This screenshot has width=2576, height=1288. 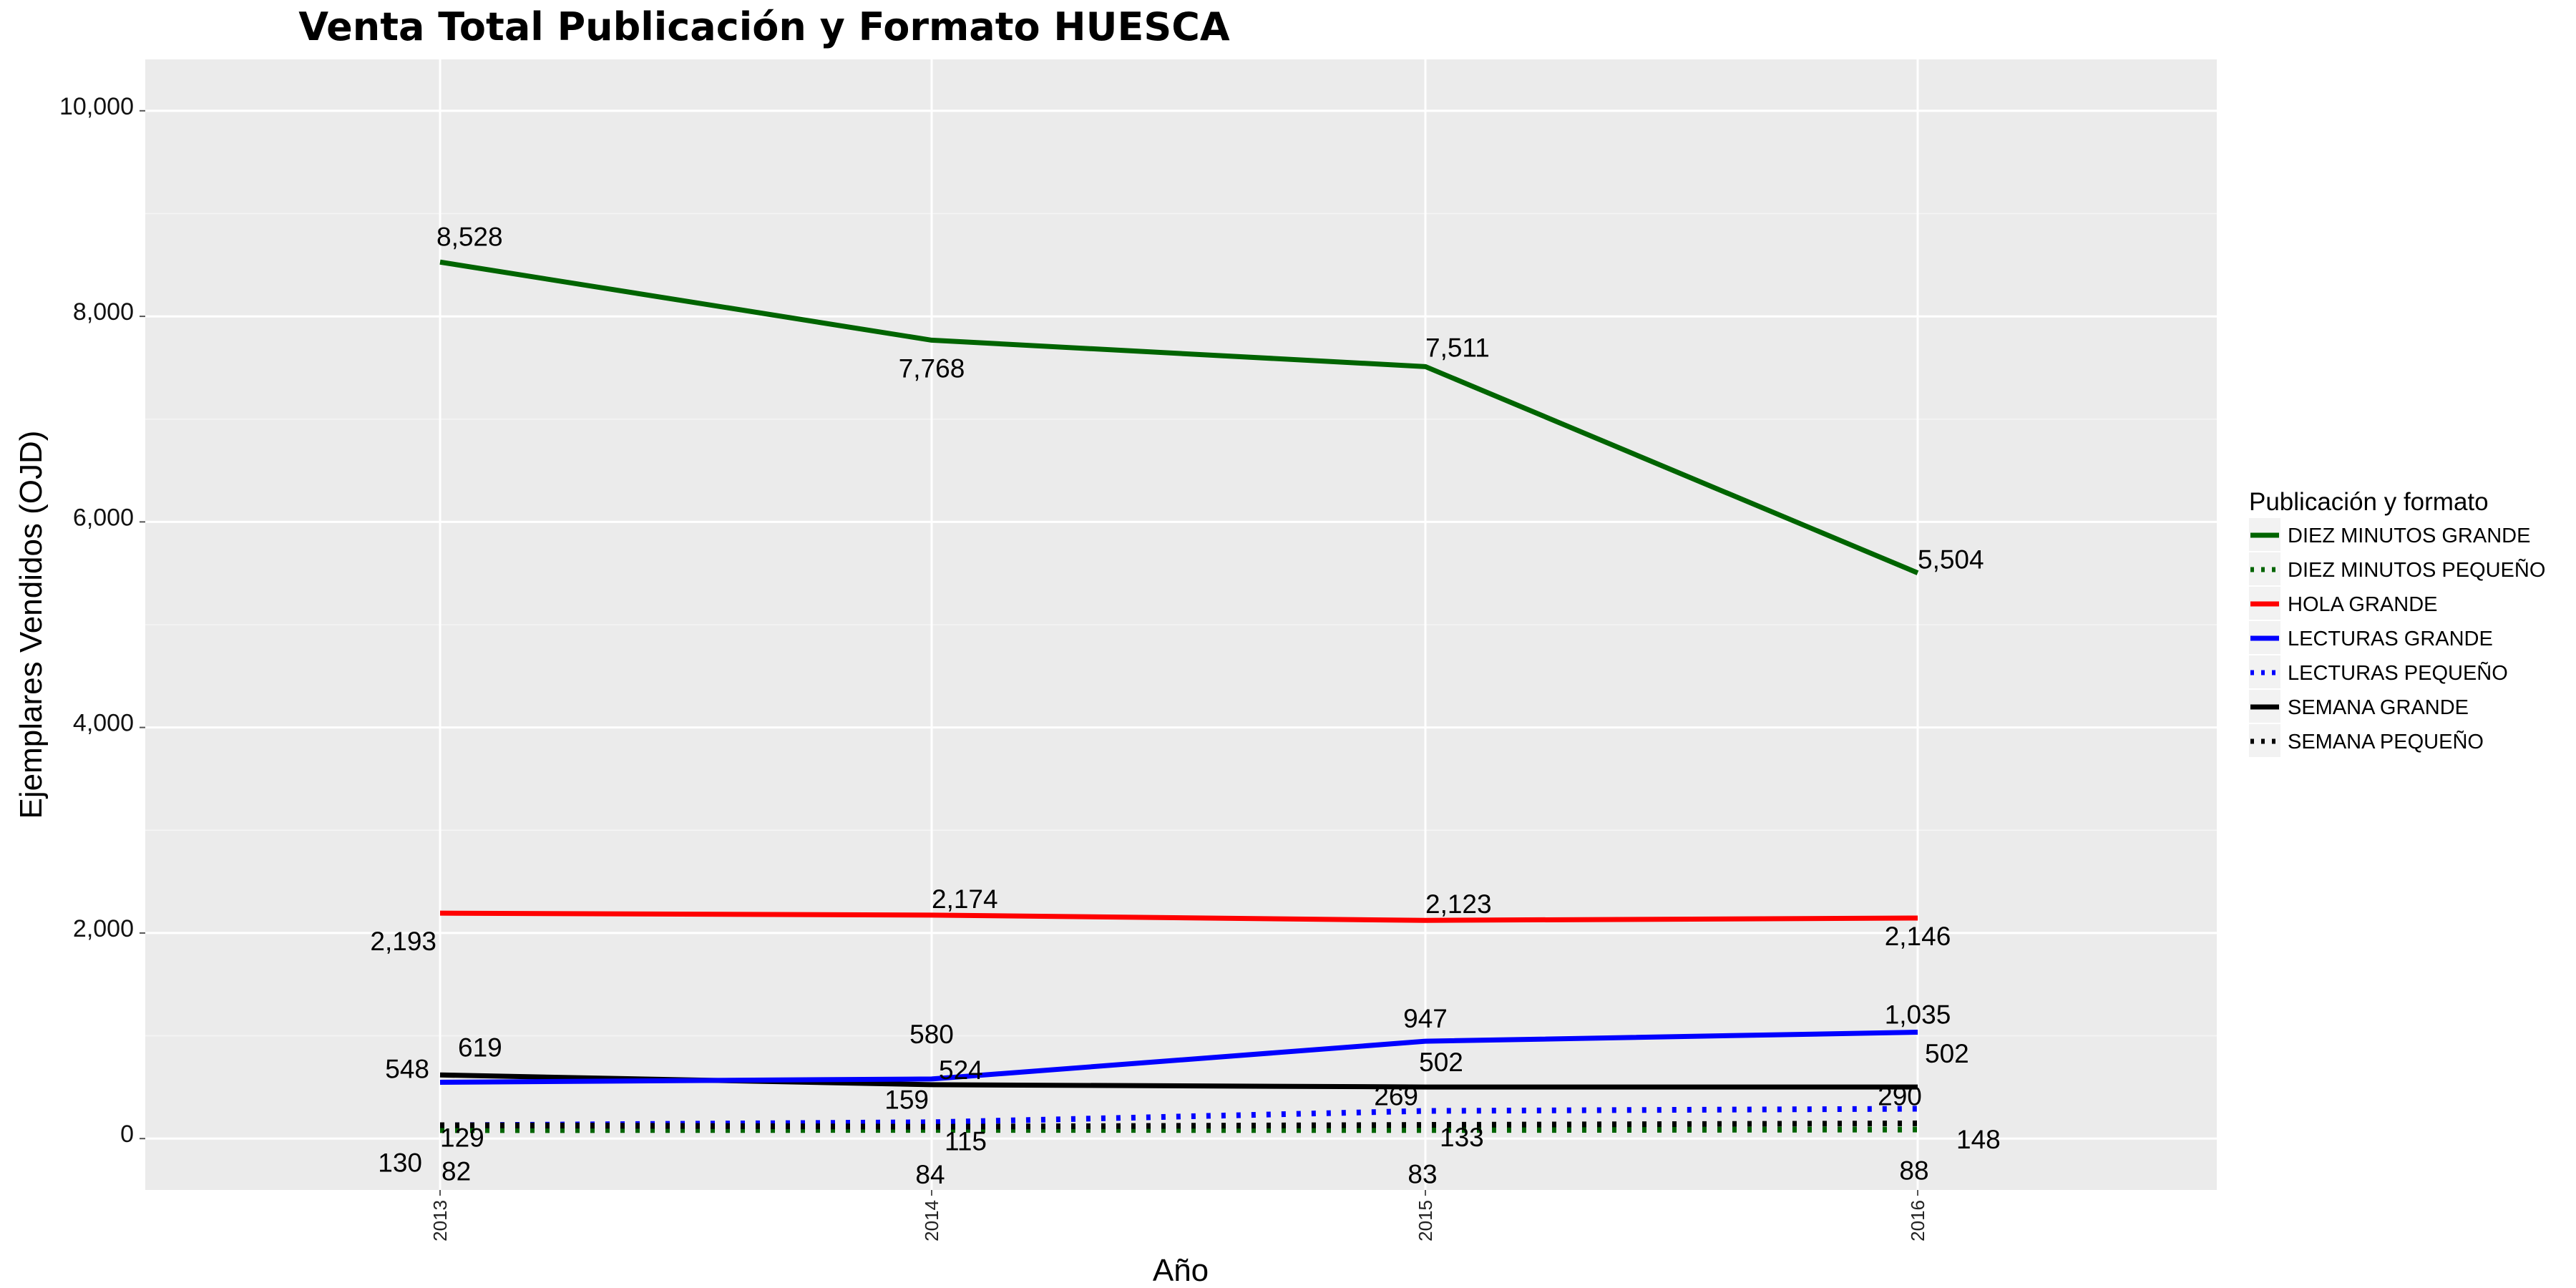 I want to click on series-line-semana-pequeno, so click(x=1178, y=1125).